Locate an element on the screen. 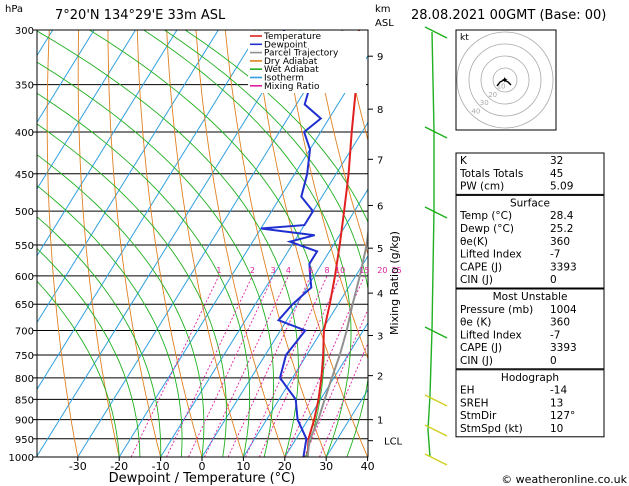 Image resolution: width=629 pixels, height=486 pixels. index-value: 5.09 is located at coordinates (561, 187).